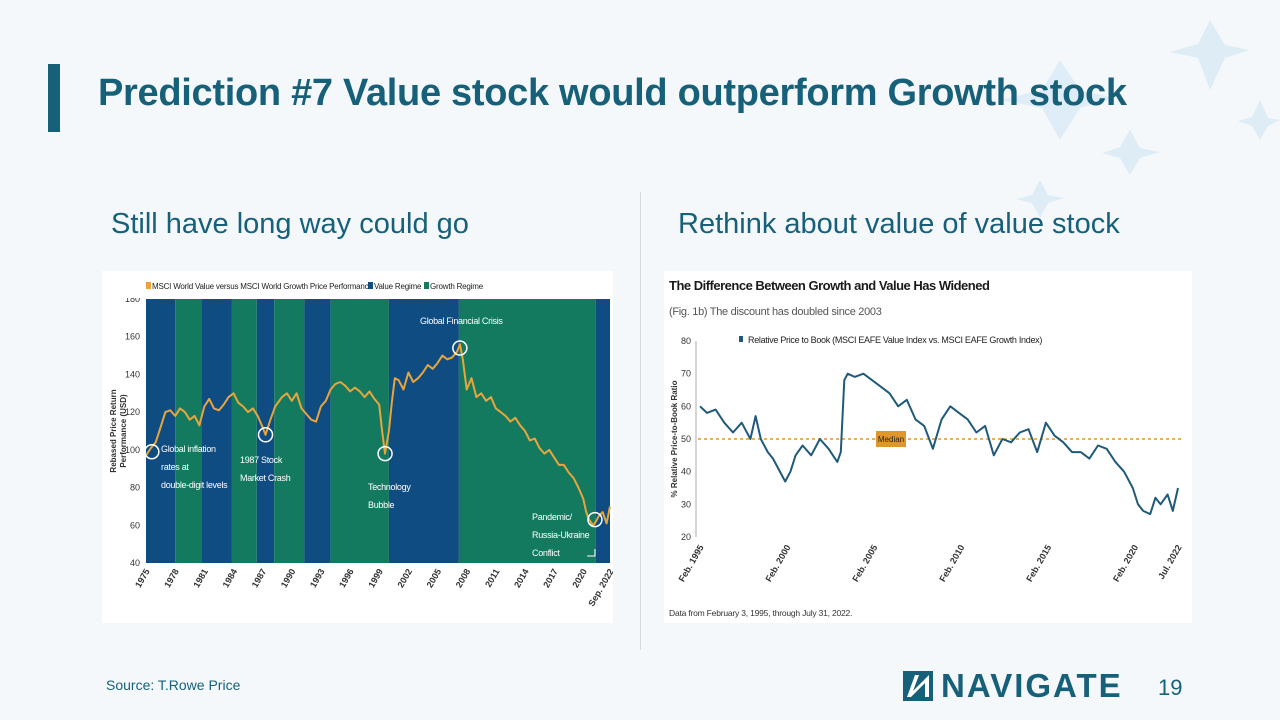 The image size is (1280, 720). I want to click on x-tick-label: 1993, so click(317, 578).